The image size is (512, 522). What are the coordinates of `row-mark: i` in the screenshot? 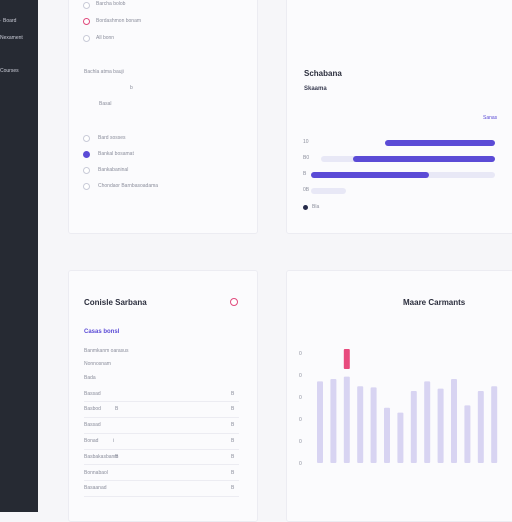 It's located at (114, 441).